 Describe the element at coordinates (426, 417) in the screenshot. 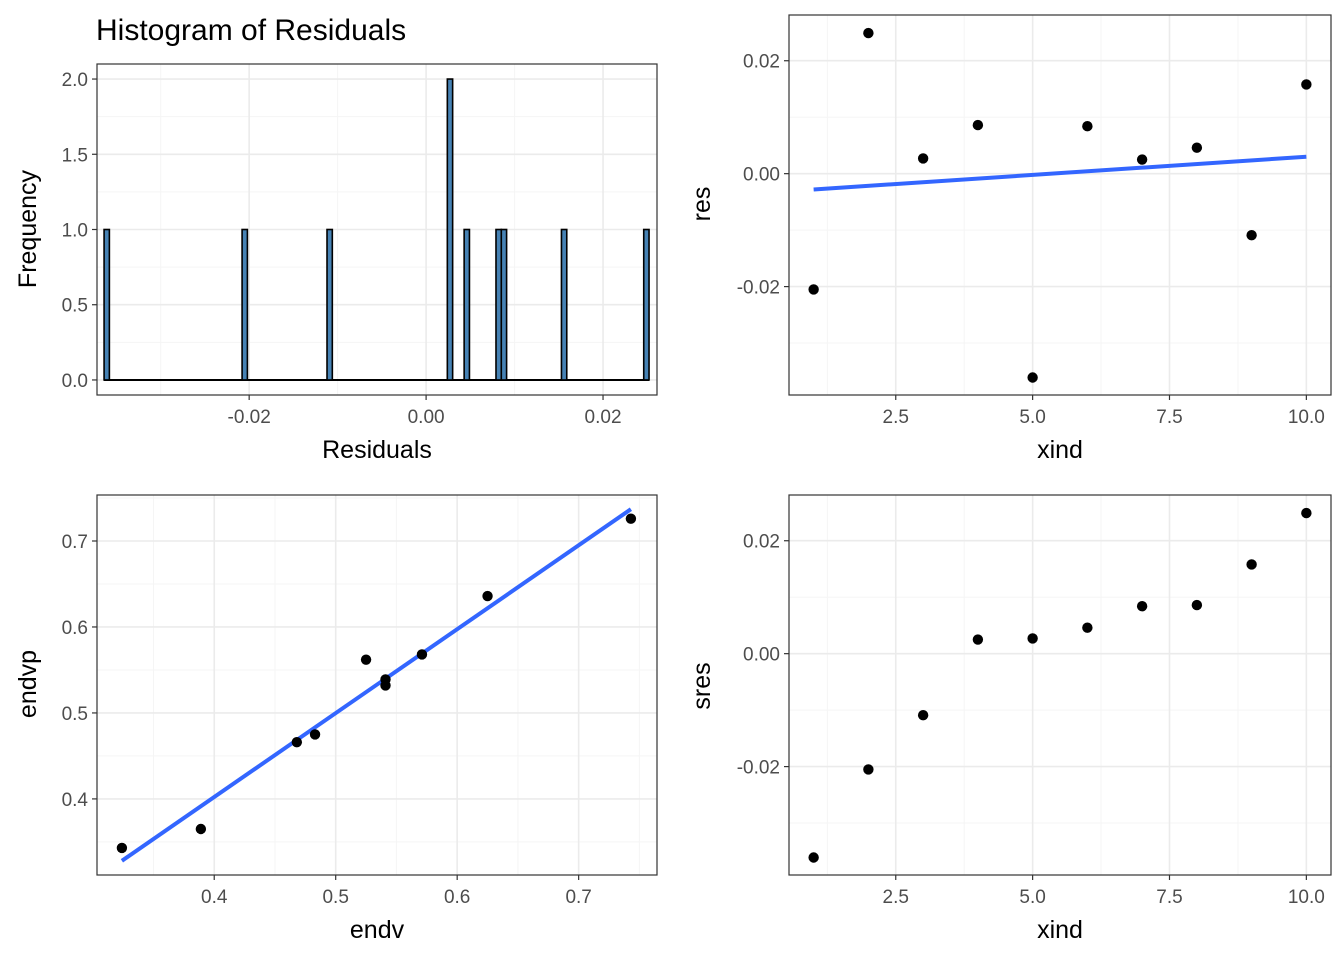

I see `x-tick-label: 0.00` at that location.